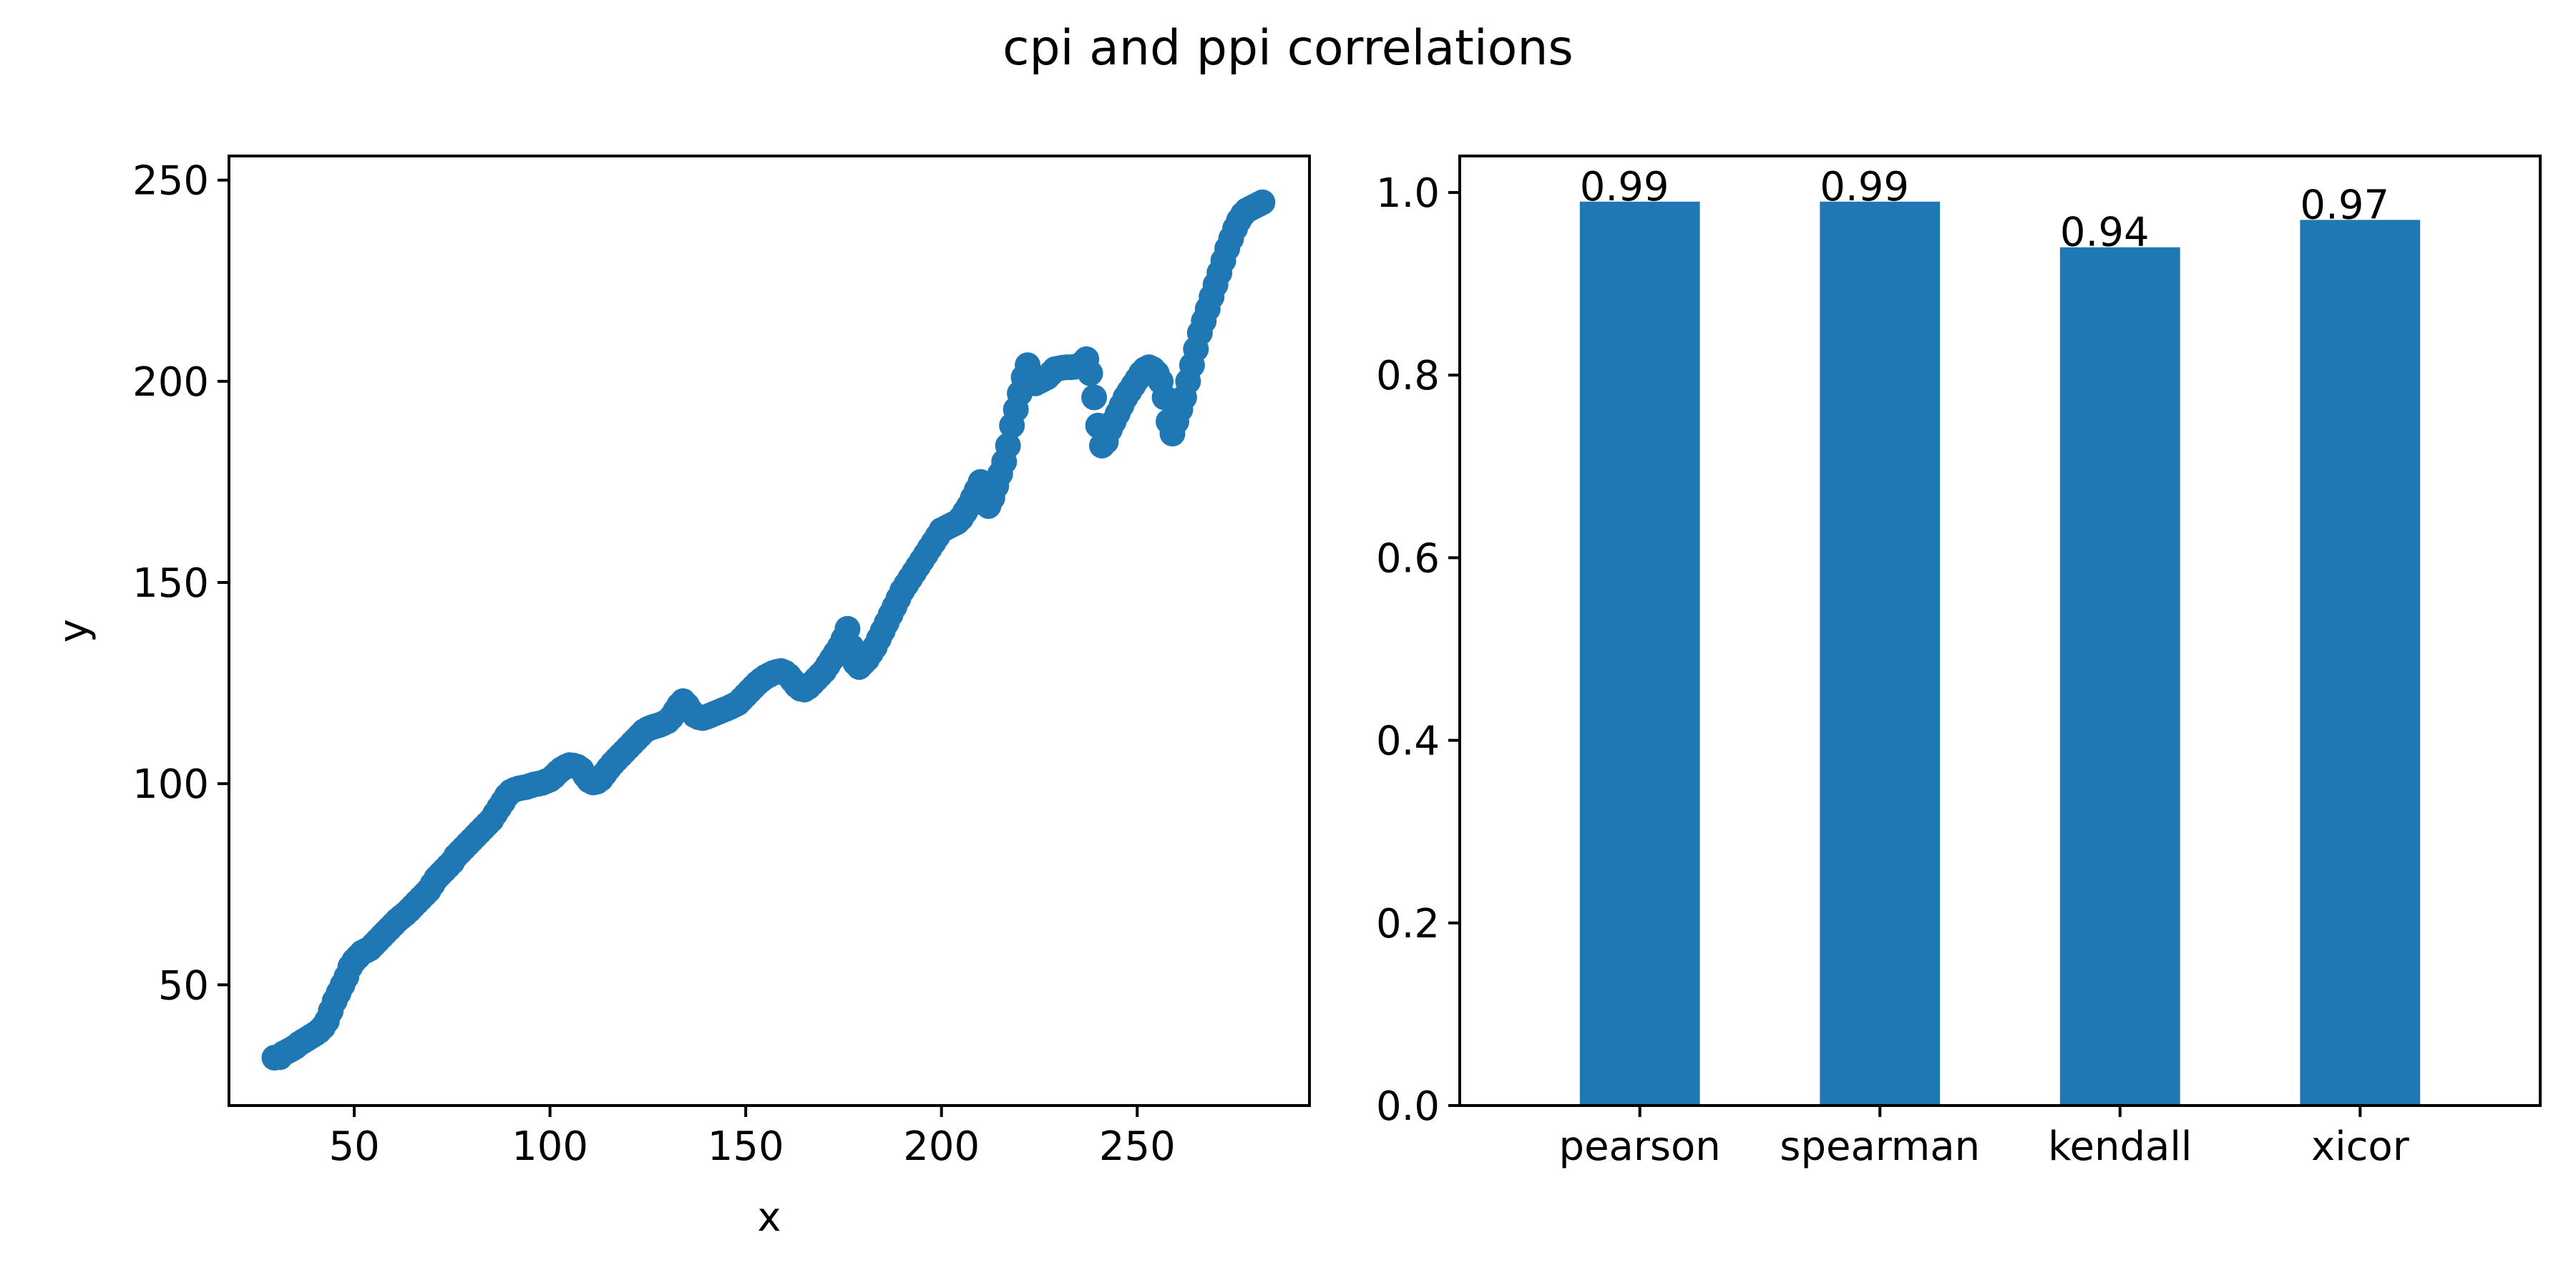 Image resolution: width=2576 pixels, height=1288 pixels. Describe the element at coordinates (1984, 210) in the screenshot. I see `bar-value-labels: 0.99 0.99 0.94 0.97` at that location.